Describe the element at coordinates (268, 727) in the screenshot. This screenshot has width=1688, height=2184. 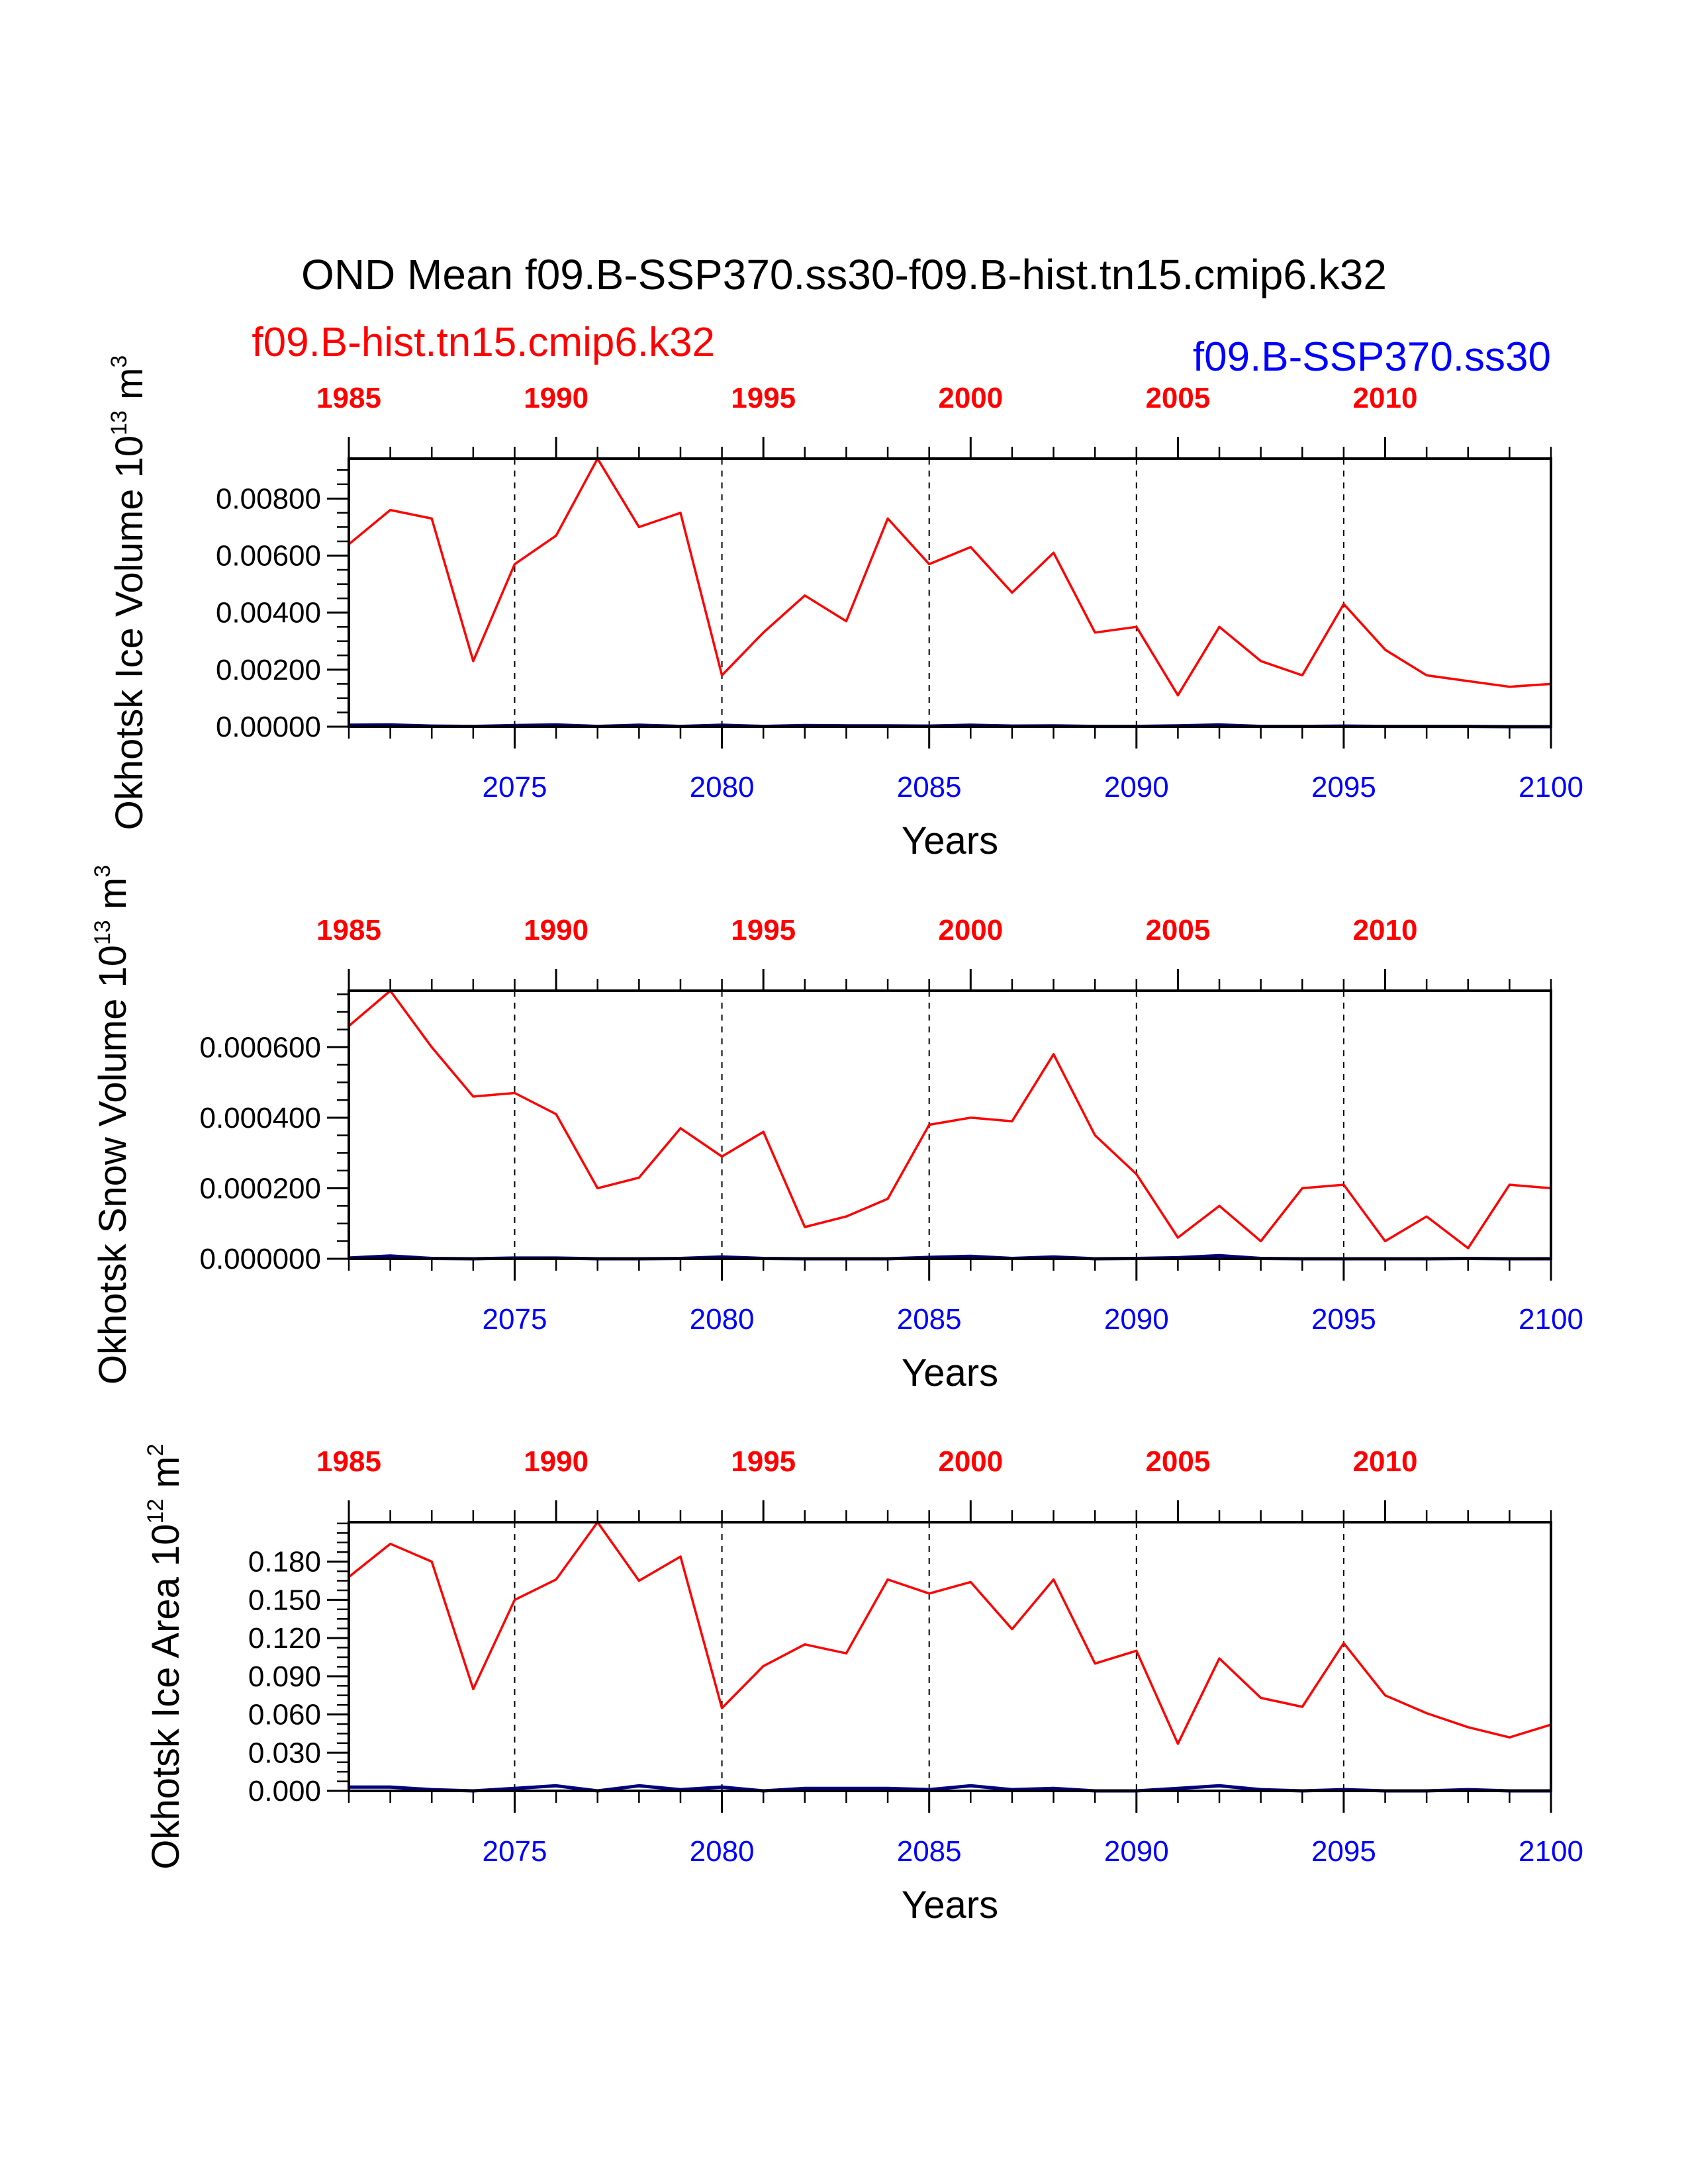
I see `y-tick-label: 0.00000` at that location.